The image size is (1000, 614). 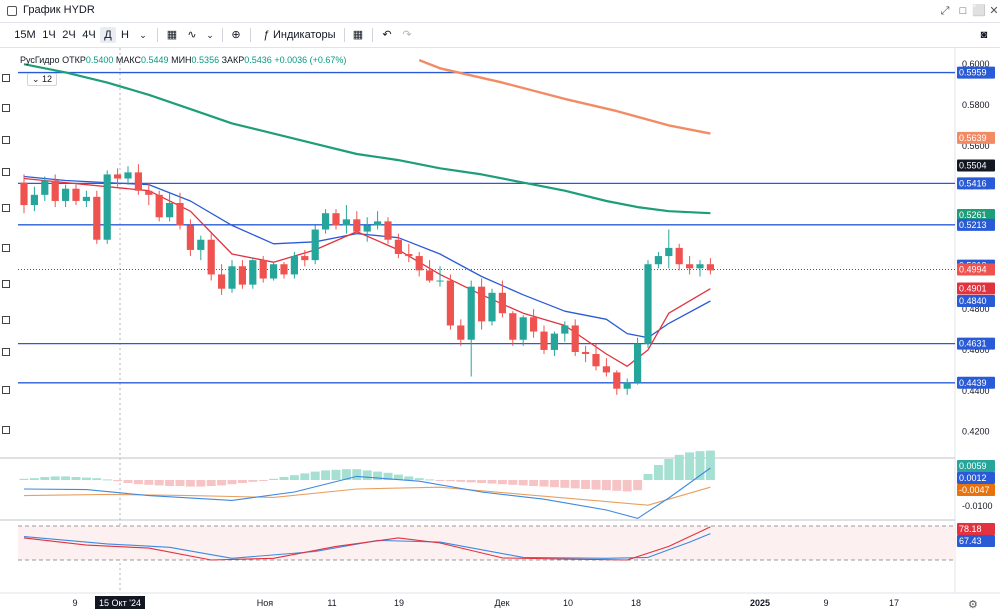 I want to click on settings-gear-icon: ⚙, so click(x=973, y=605).